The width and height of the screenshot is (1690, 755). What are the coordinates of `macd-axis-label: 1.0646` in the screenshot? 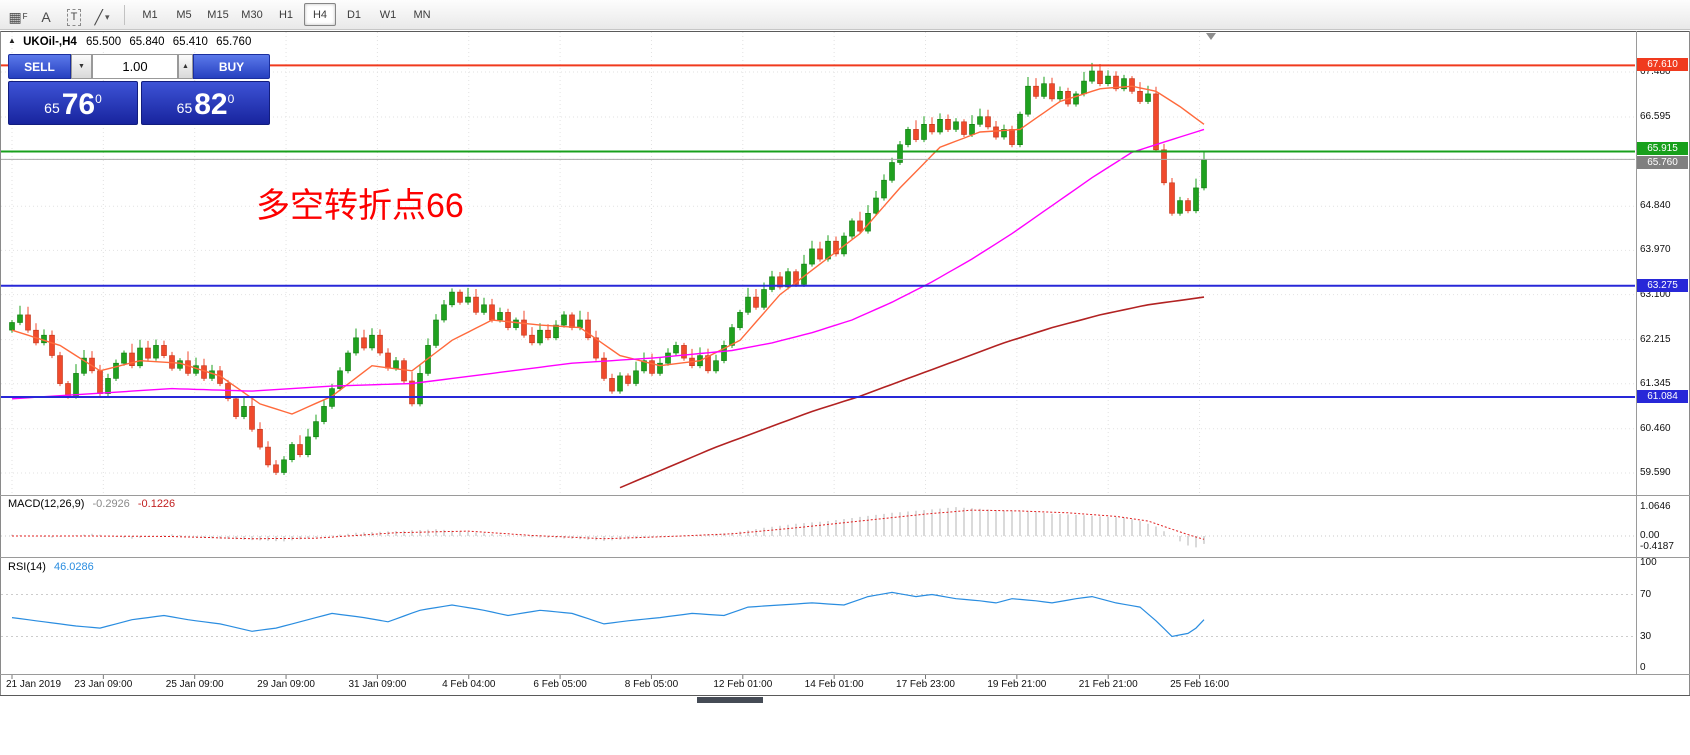 It's located at (1655, 506).